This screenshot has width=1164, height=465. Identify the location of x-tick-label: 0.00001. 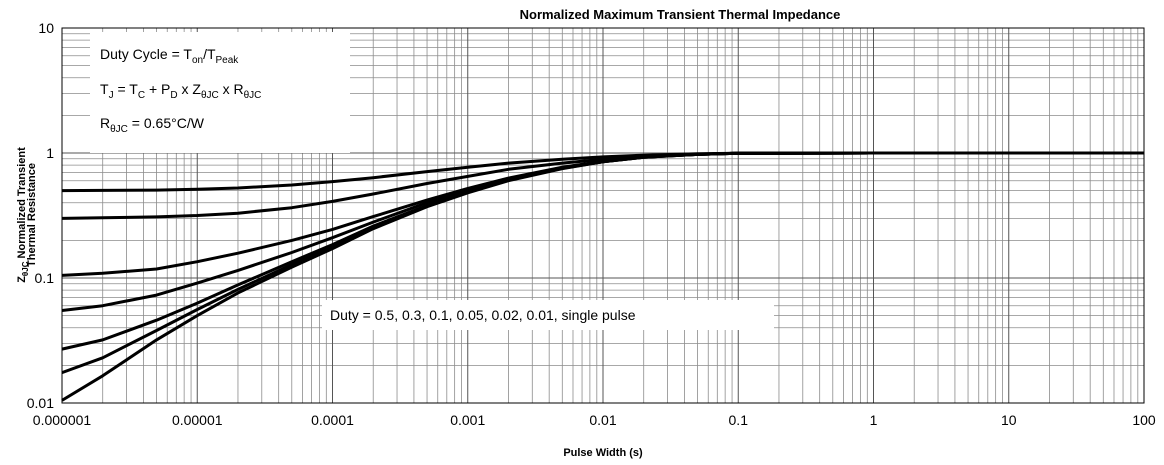
(197, 420).